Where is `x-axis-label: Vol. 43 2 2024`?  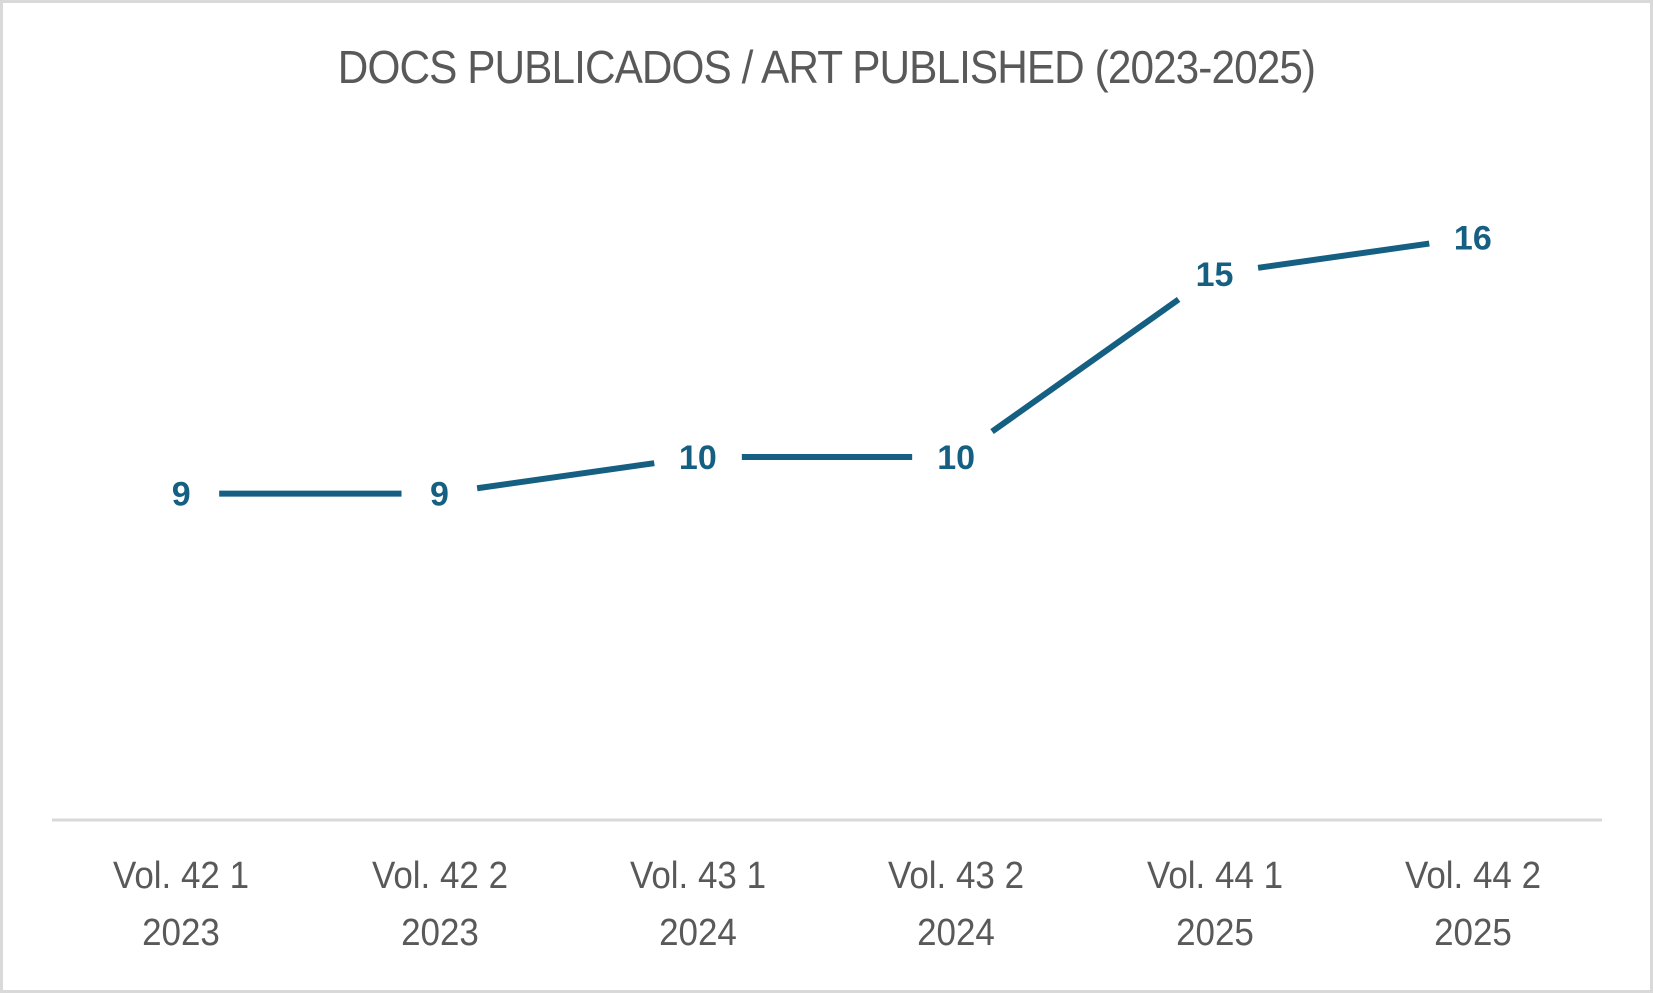
x-axis-label: Vol. 43 2 2024 is located at coordinates (956, 904).